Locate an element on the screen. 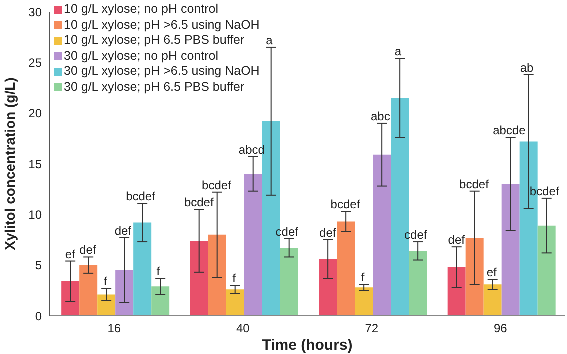 The image size is (567, 354). annotation: abcde is located at coordinates (509, 131).